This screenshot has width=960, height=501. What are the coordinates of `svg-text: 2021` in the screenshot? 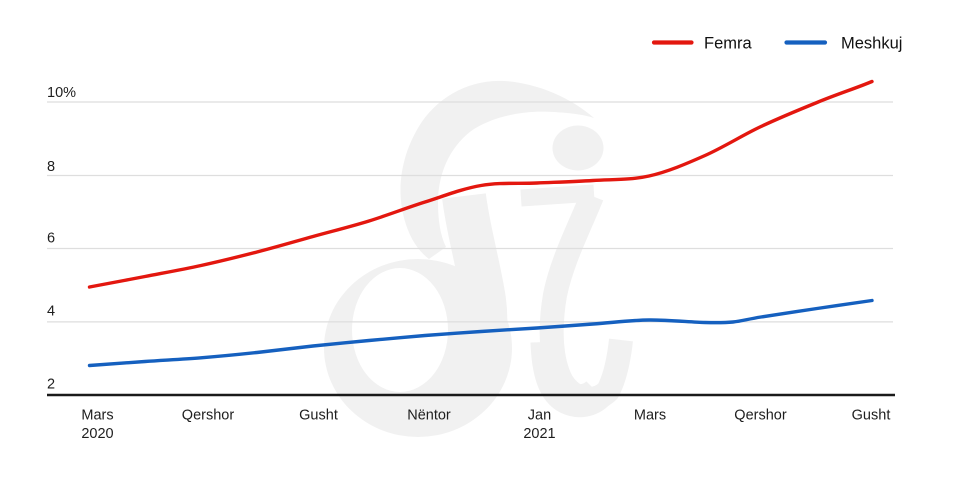 It's located at (539, 434).